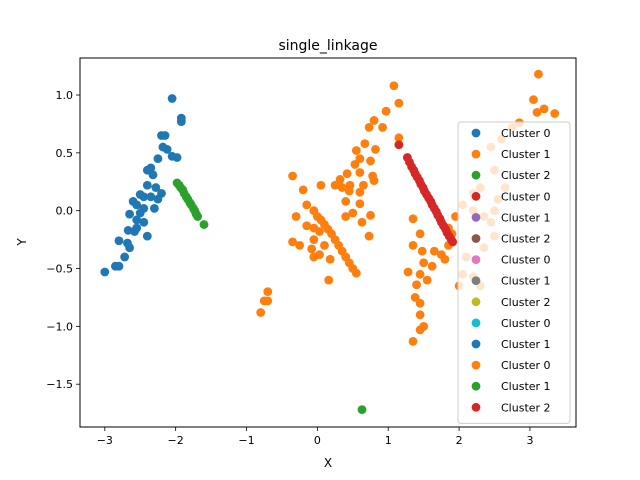  What do you see at coordinates (514, 272) in the screenshot?
I see `legend-box` at bounding box center [514, 272].